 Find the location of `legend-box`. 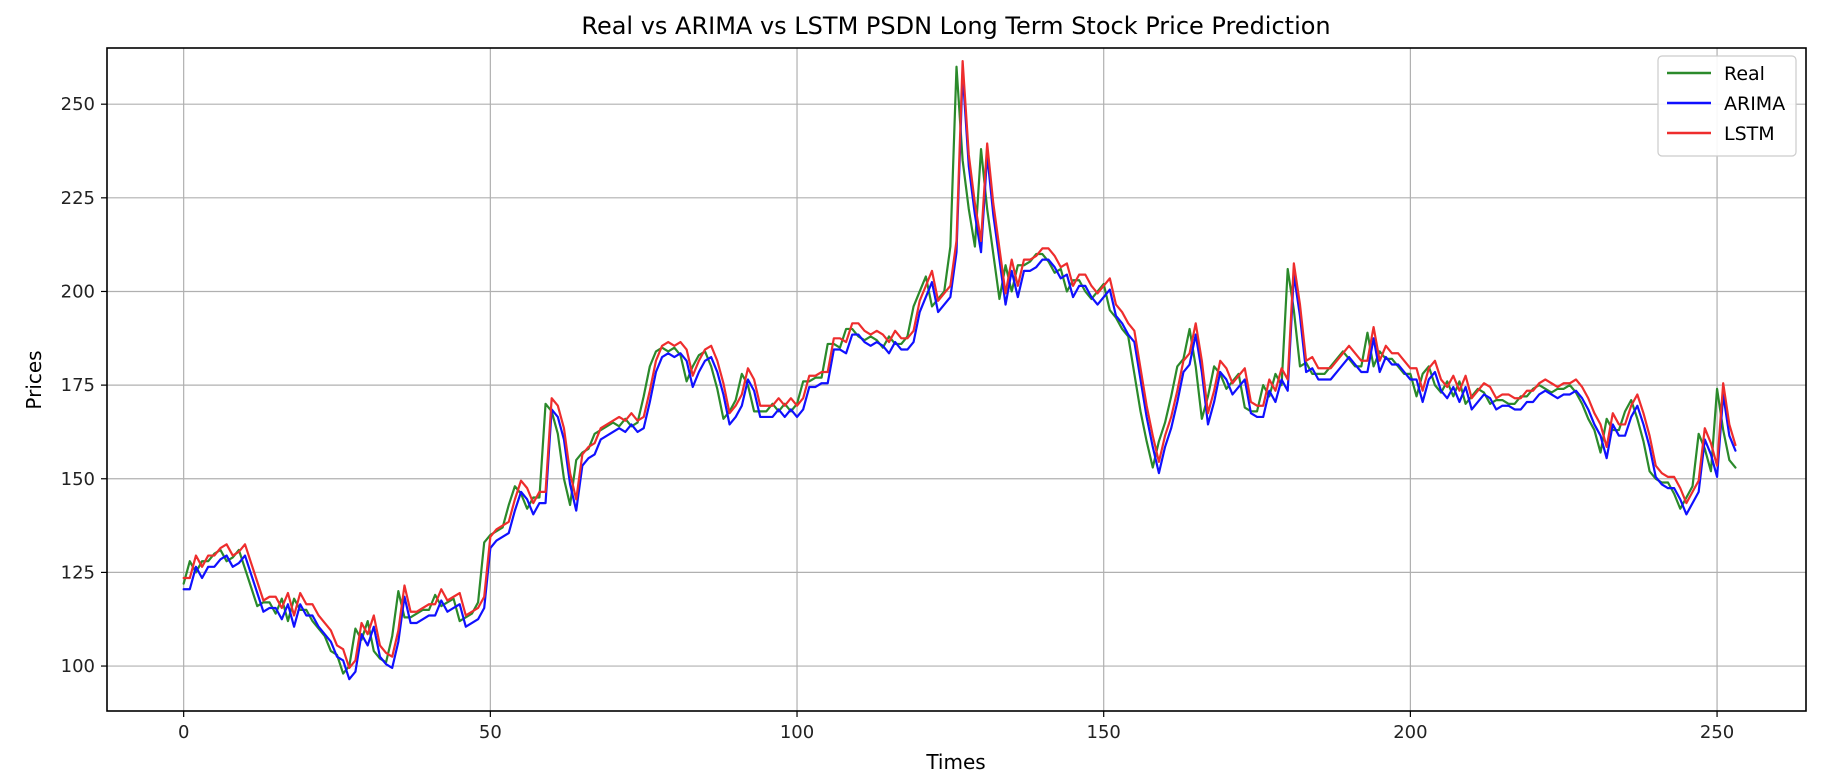

legend-box is located at coordinates (1727, 106).